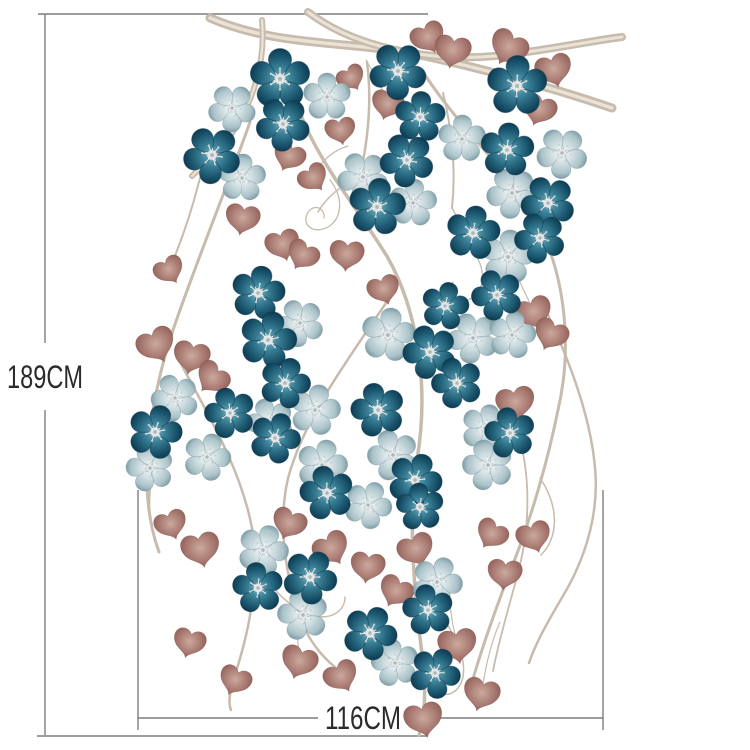 Image resolution: width=750 pixels, height=750 pixels. I want to click on height-dimension-label: 189CM, so click(45, 377).